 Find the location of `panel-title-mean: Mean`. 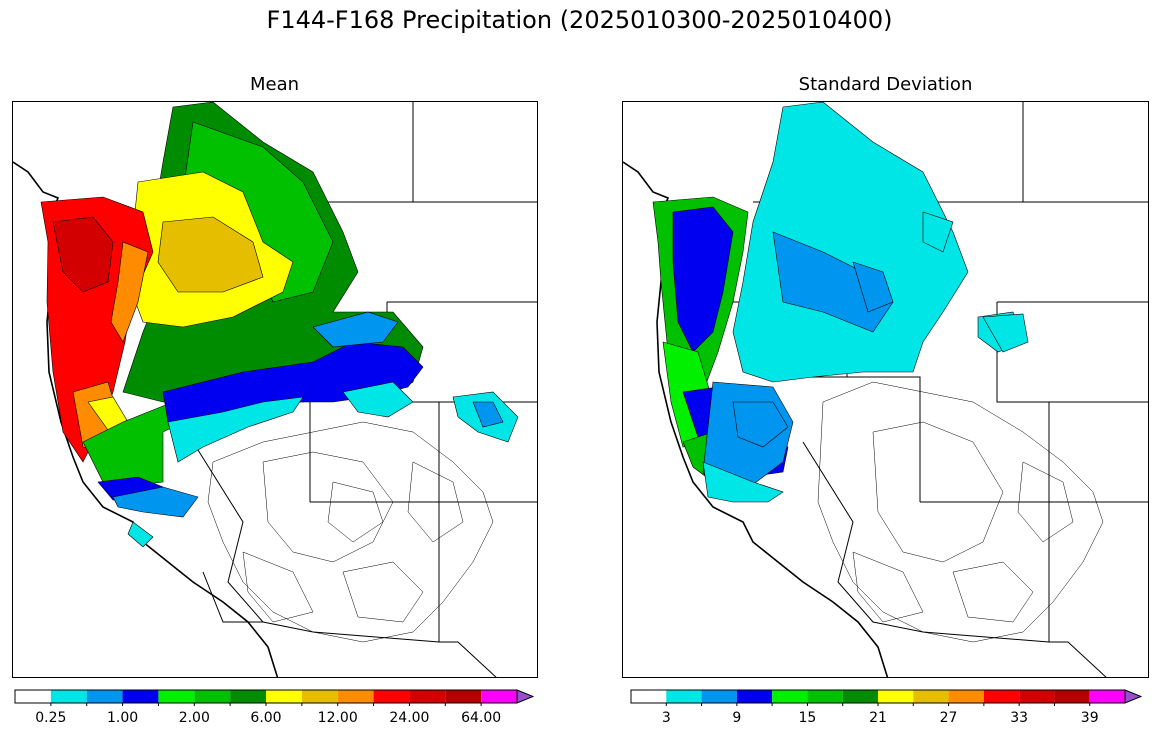

panel-title-mean: Mean is located at coordinates (274, 84).